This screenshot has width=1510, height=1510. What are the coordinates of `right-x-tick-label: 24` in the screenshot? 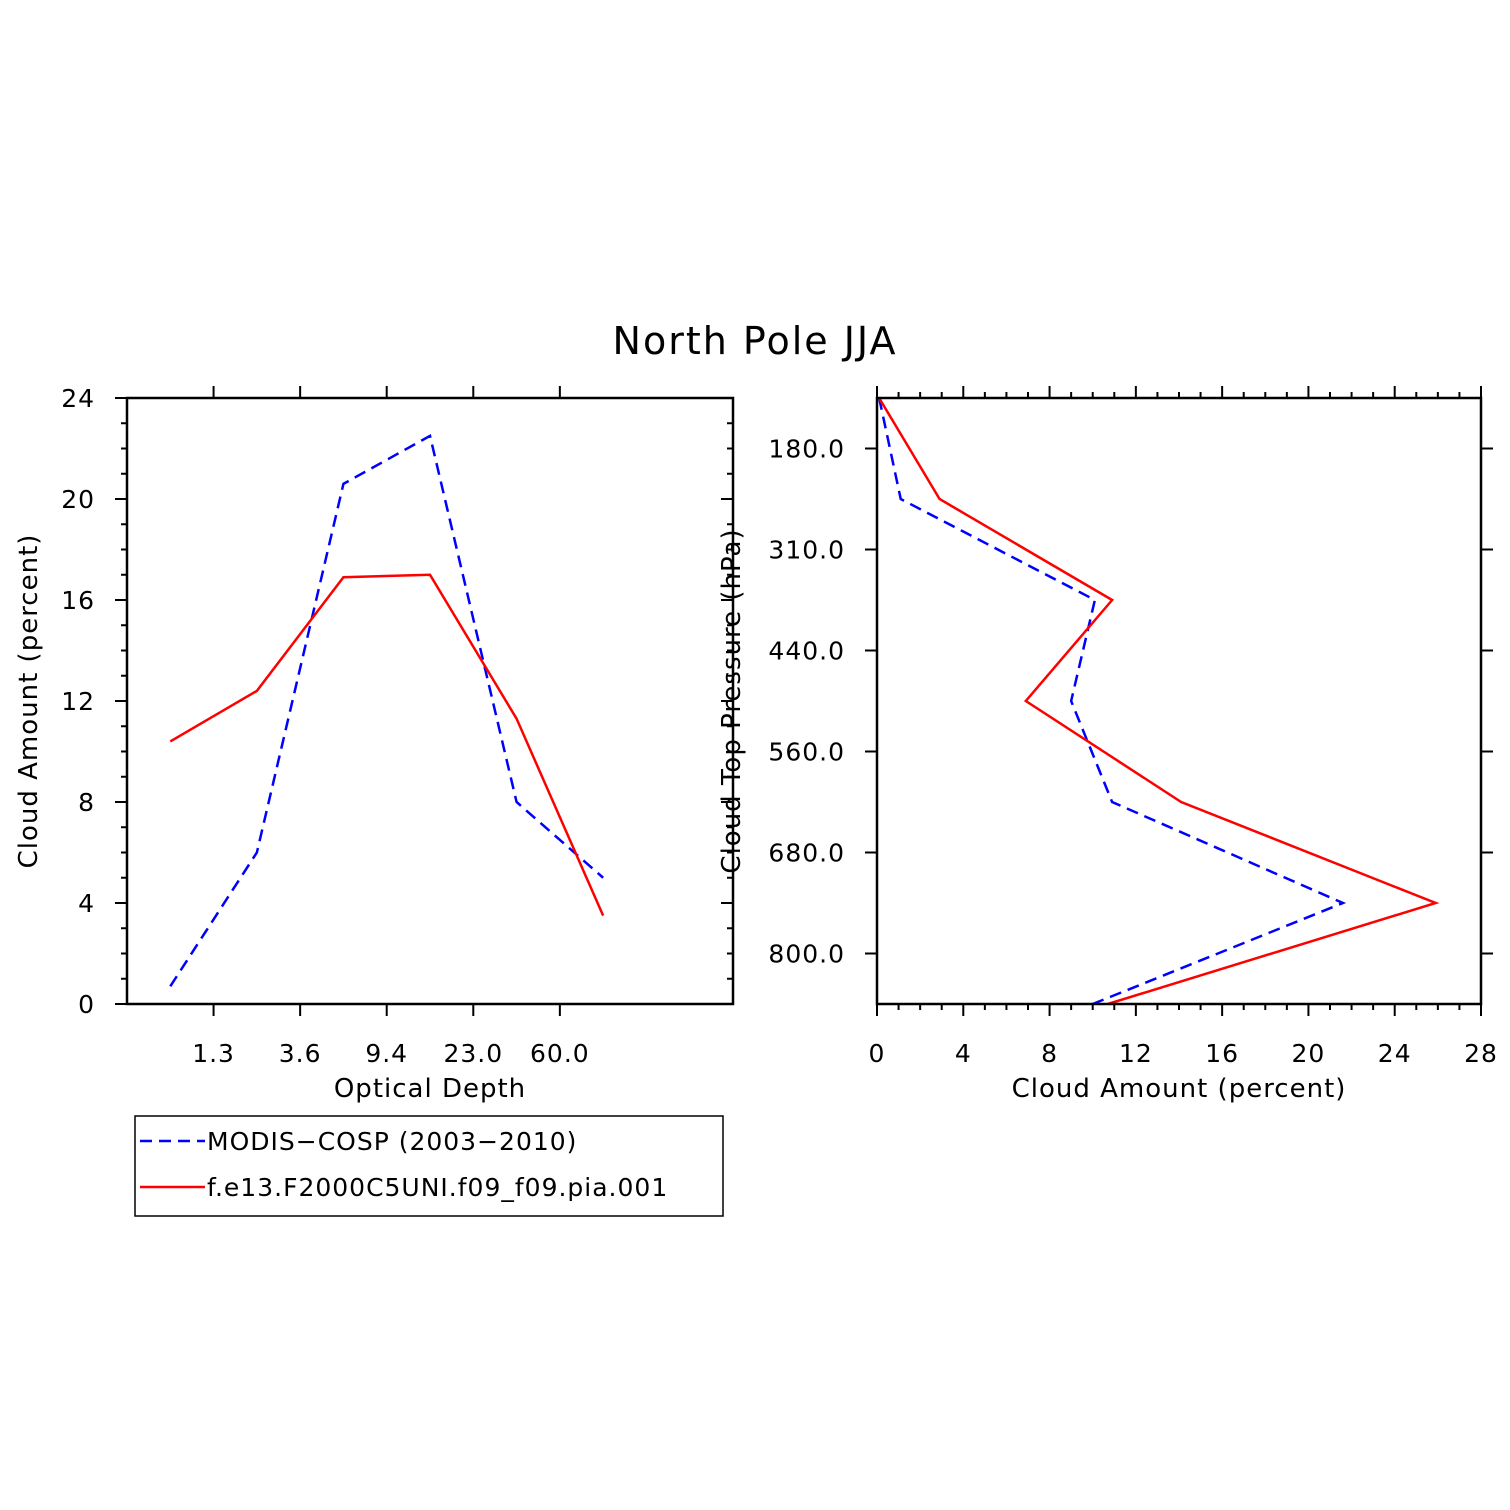 It's located at (1395, 1053).